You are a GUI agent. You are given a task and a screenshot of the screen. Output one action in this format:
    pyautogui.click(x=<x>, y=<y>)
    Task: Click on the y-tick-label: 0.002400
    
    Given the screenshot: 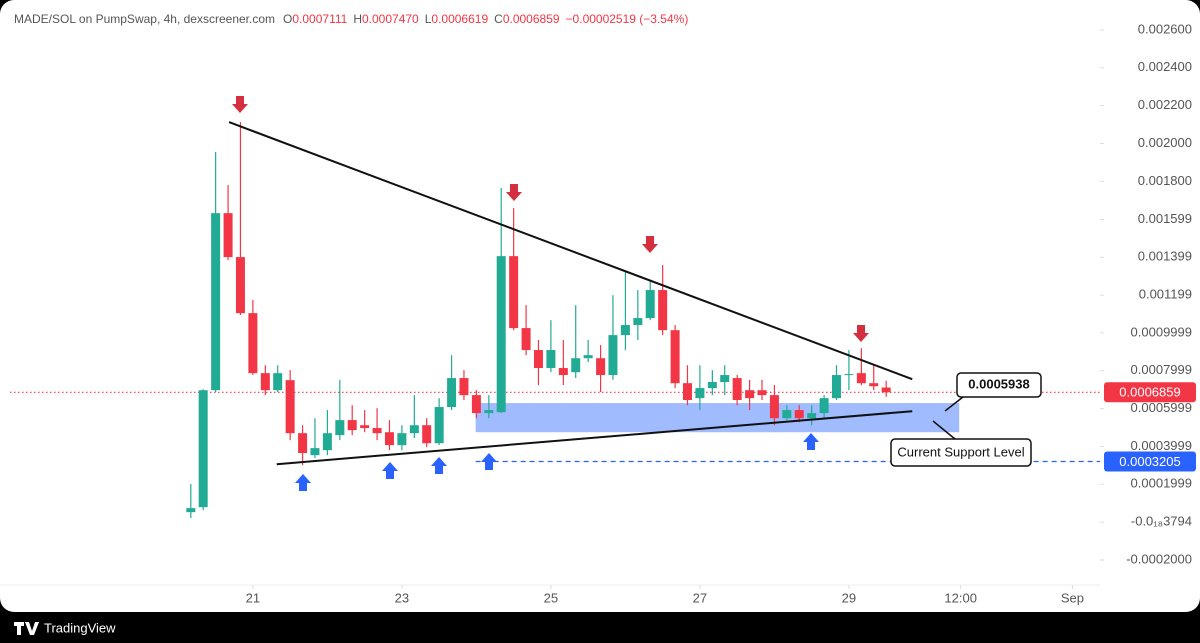 What is the action you would take?
    pyautogui.click(x=1165, y=66)
    